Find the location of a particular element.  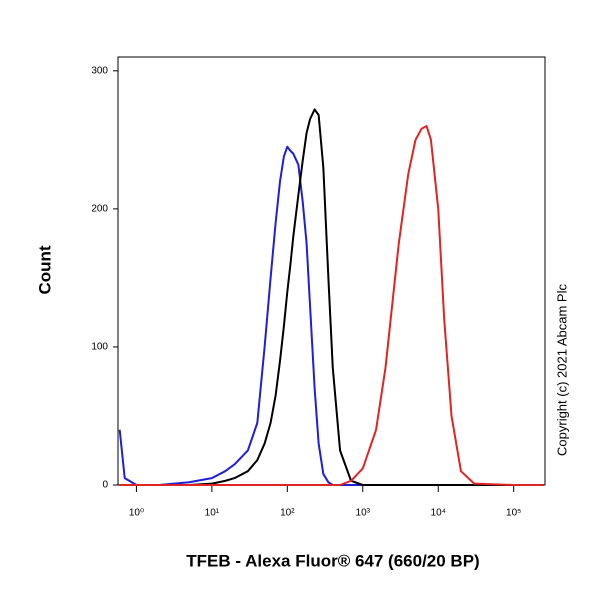

y-axis-label: Count is located at coordinates (44, 269).